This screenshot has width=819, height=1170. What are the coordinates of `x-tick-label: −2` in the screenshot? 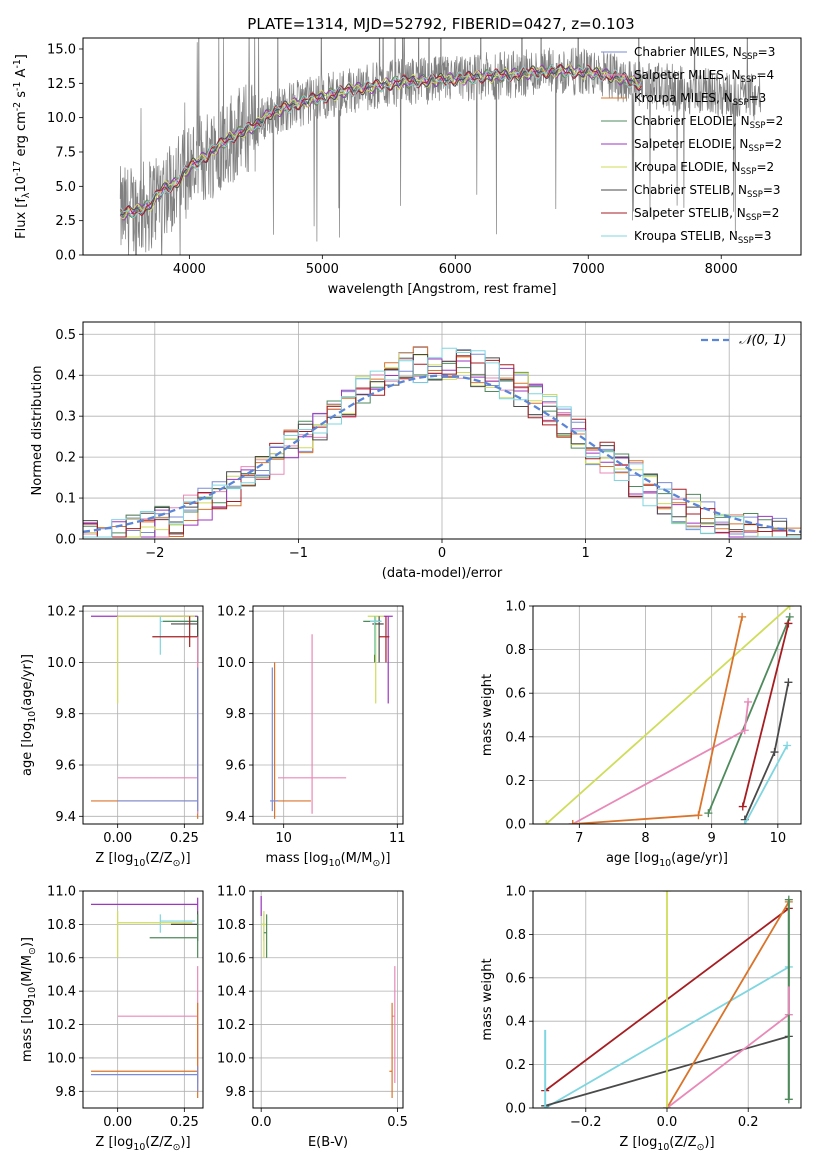 It's located at (154, 553).